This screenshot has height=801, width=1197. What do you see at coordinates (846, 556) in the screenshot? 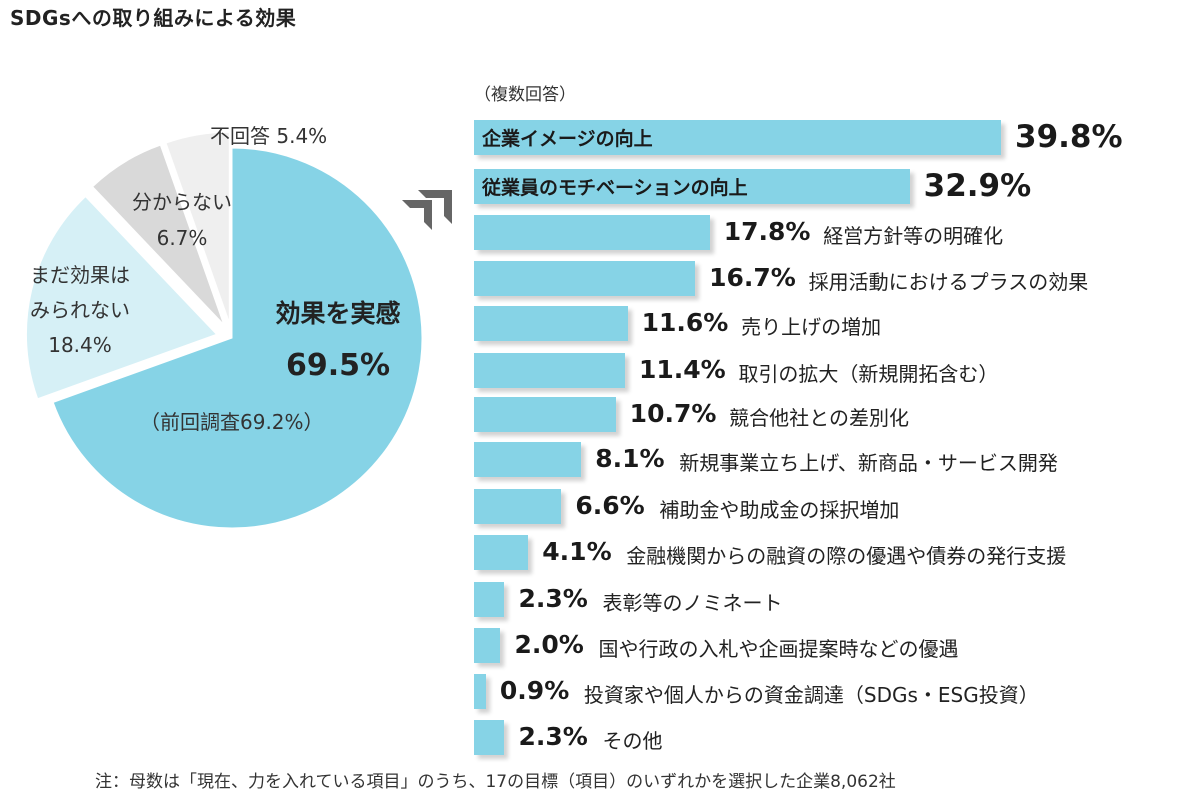
I see `bar-category-label: 金融機関からの融資の際の優遇や債券の発行支援` at bounding box center [846, 556].